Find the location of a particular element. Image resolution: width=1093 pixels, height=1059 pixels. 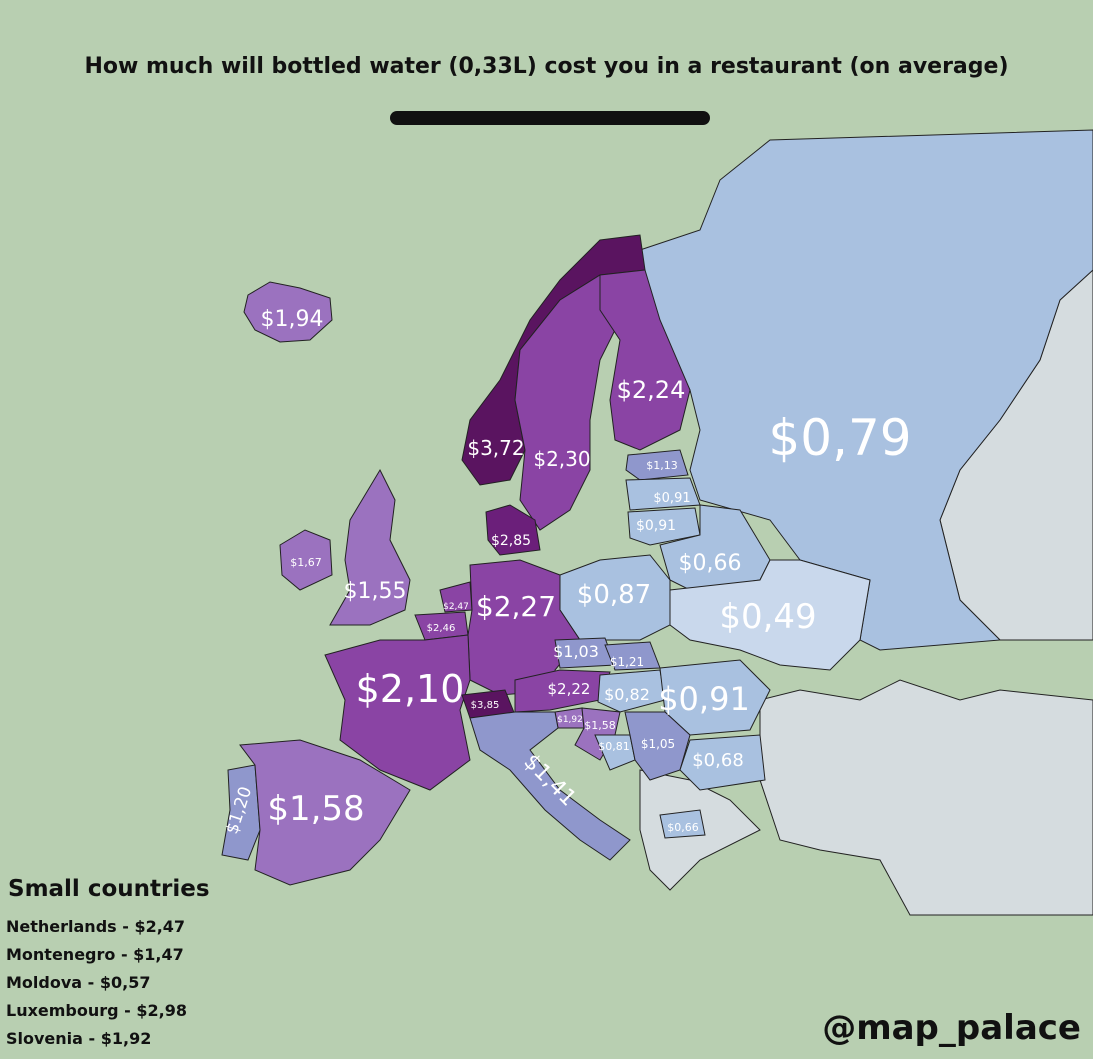

region-serbia is located at coordinates (657, 746).